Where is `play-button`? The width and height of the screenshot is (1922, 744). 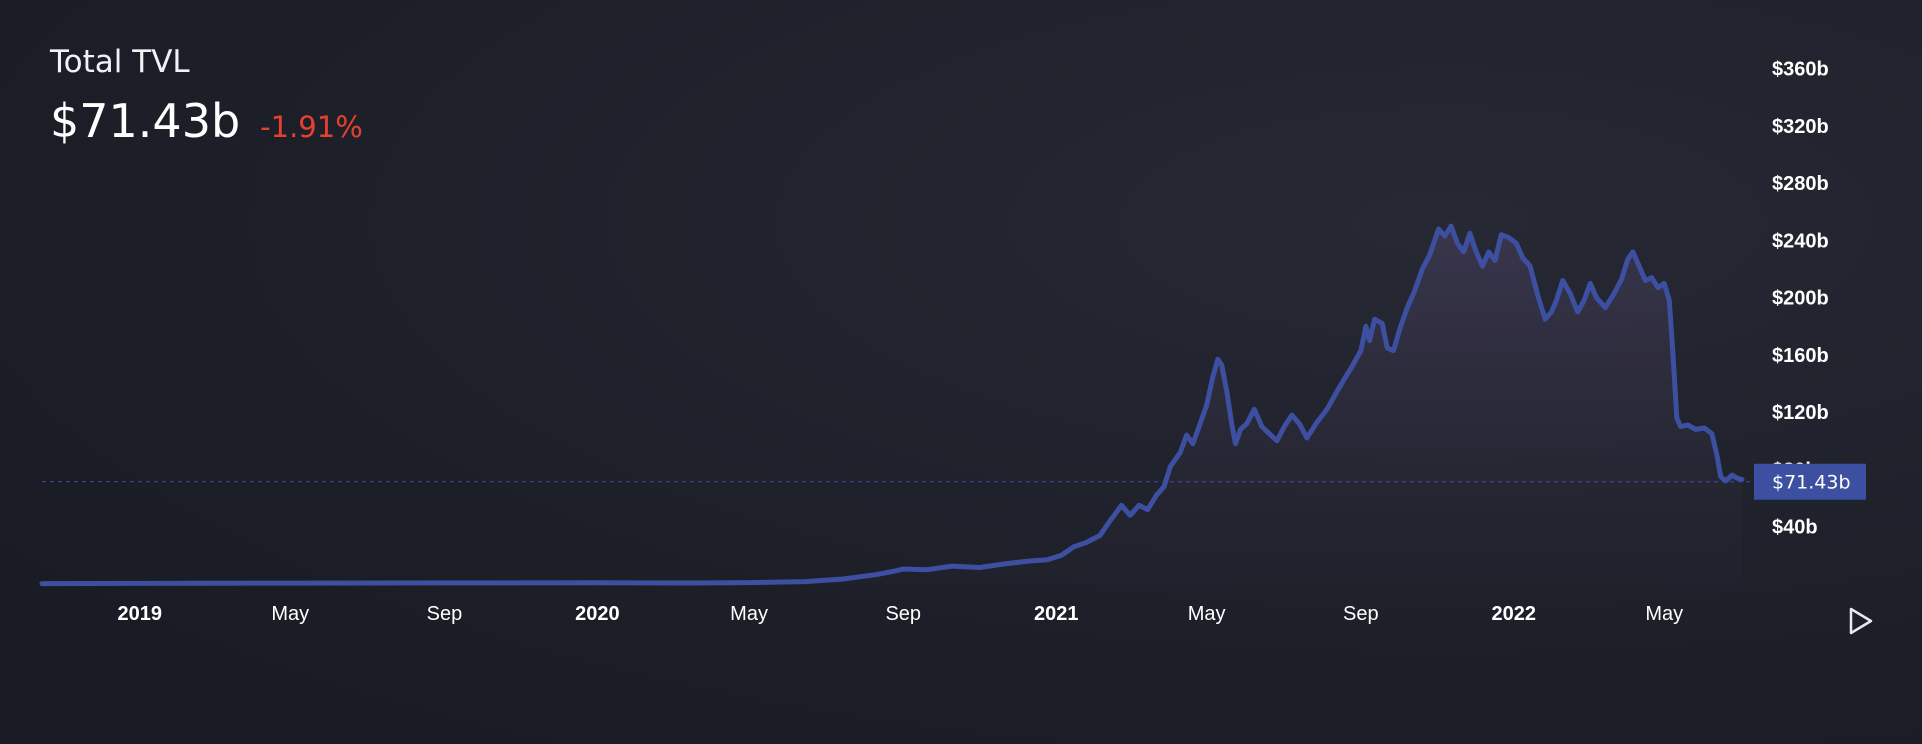 play-button is located at coordinates (1861, 621).